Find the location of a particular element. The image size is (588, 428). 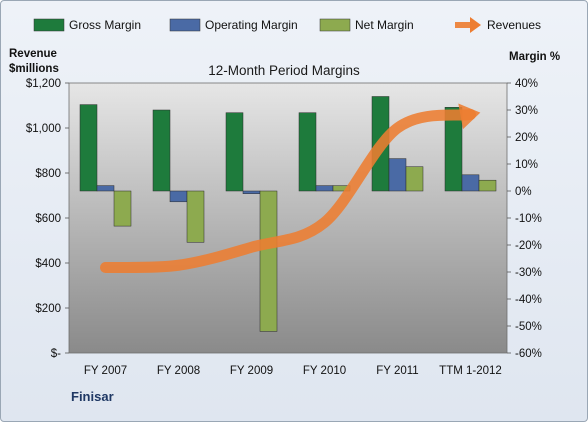

right-tick-label: -40% is located at coordinates (528, 300).